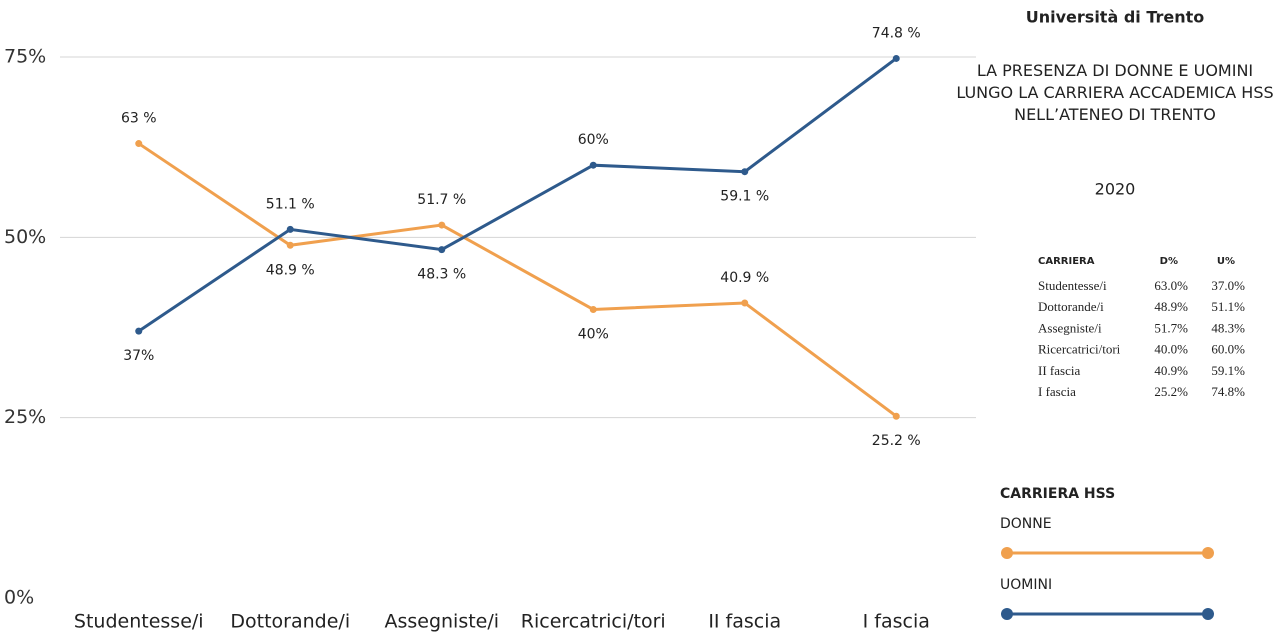 The image size is (1275, 635). I want to click on table-cell: 40.0%, so click(1171, 349).